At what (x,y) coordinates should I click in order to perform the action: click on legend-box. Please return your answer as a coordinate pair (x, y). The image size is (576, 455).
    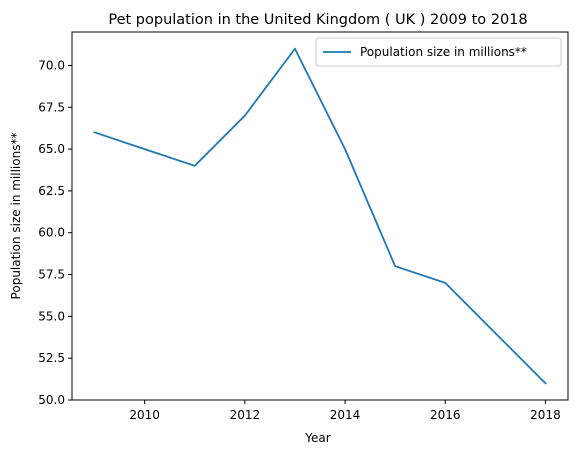
    Looking at the image, I should click on (438, 52).